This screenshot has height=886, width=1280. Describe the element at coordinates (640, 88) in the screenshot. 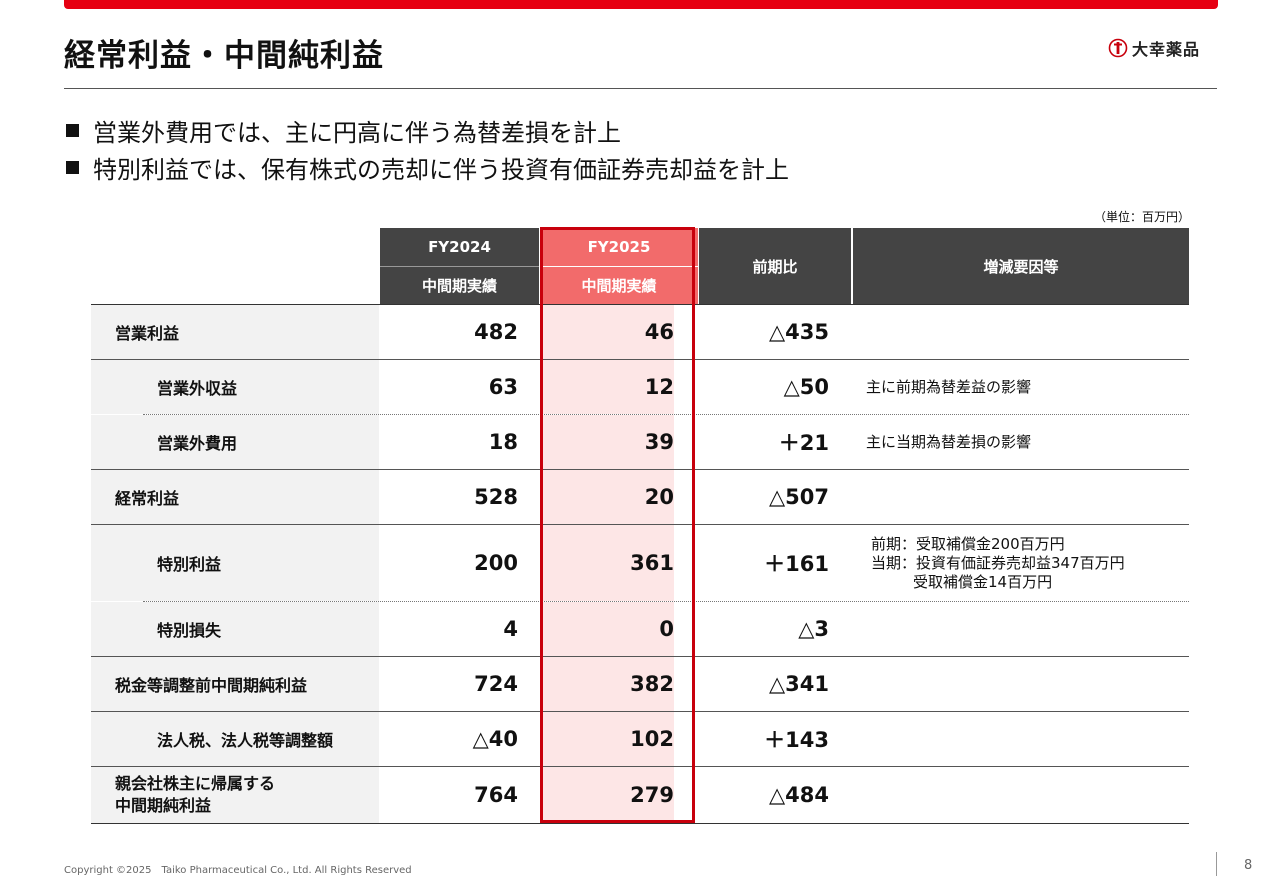

I see `title-divider` at that location.